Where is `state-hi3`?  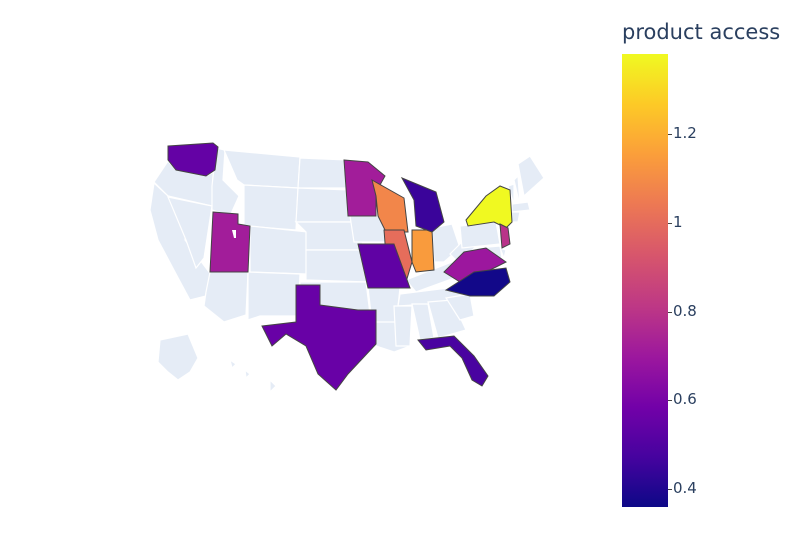
state-hi3 is located at coordinates (273, 386).